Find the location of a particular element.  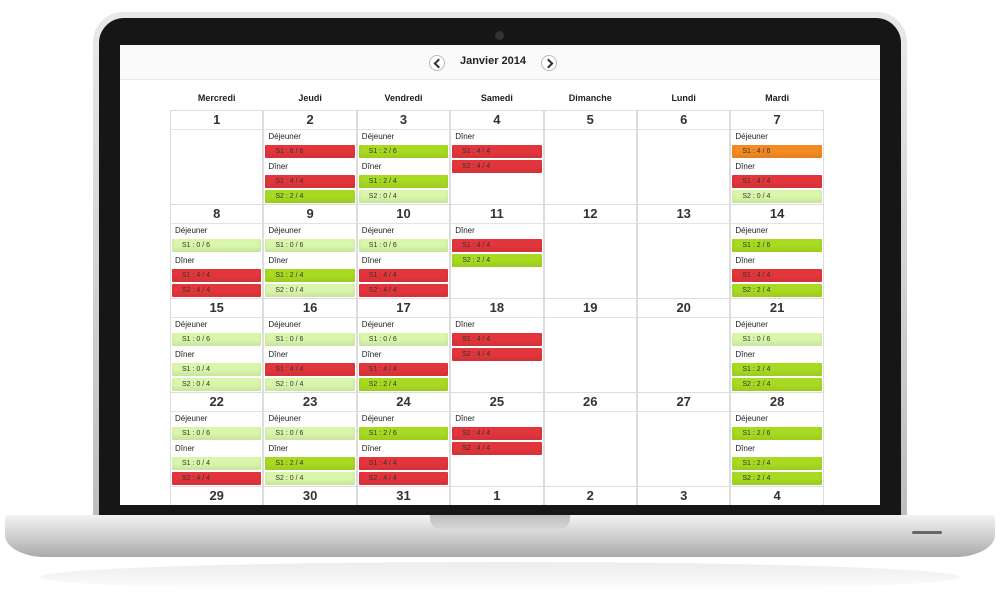

day-number: 7 is located at coordinates (777, 120).